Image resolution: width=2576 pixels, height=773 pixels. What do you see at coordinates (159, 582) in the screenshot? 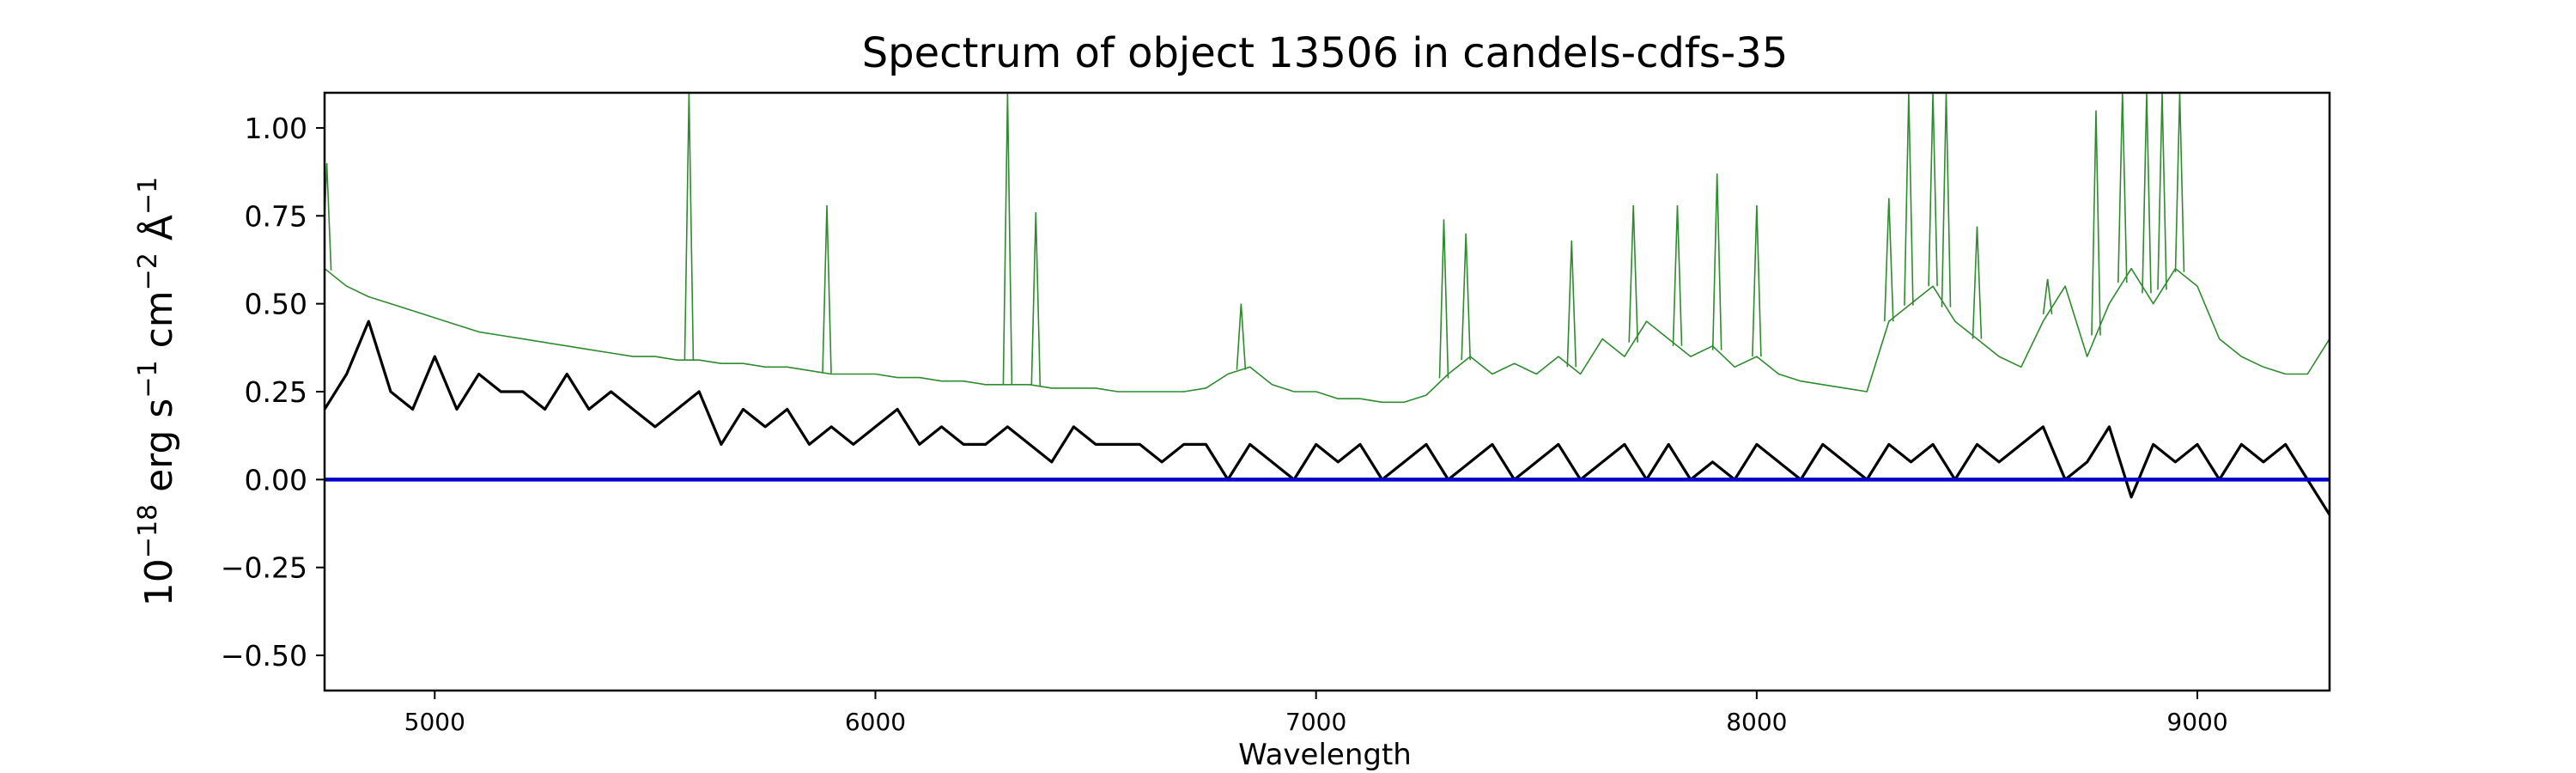
I see `y-label-base: 10` at bounding box center [159, 582].